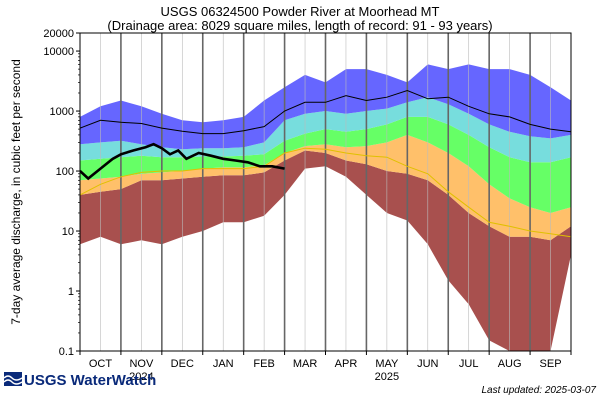 This screenshot has width=600, height=400. Describe the element at coordinates (66, 352) in the screenshot. I see `y-tick-label: 0.1` at that location.